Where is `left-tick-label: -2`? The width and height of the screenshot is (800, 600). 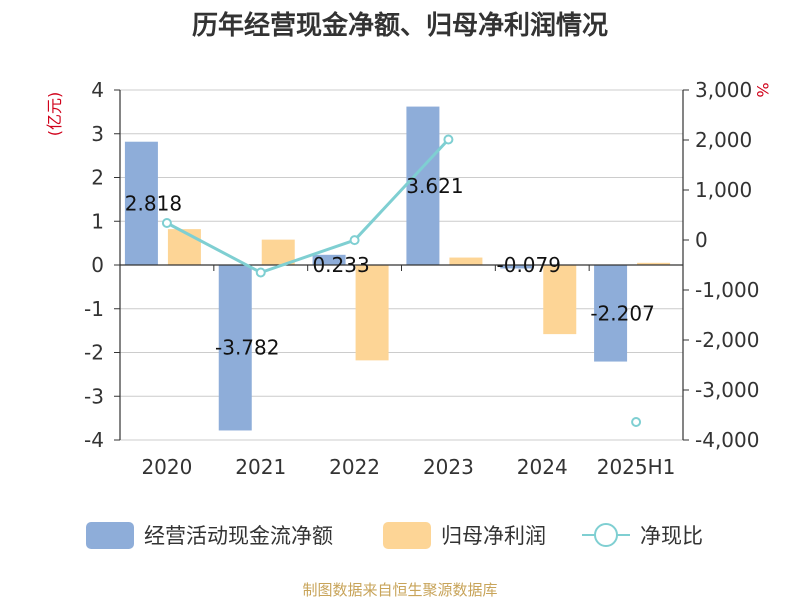 left-tick-label: -2 is located at coordinates (94, 353).